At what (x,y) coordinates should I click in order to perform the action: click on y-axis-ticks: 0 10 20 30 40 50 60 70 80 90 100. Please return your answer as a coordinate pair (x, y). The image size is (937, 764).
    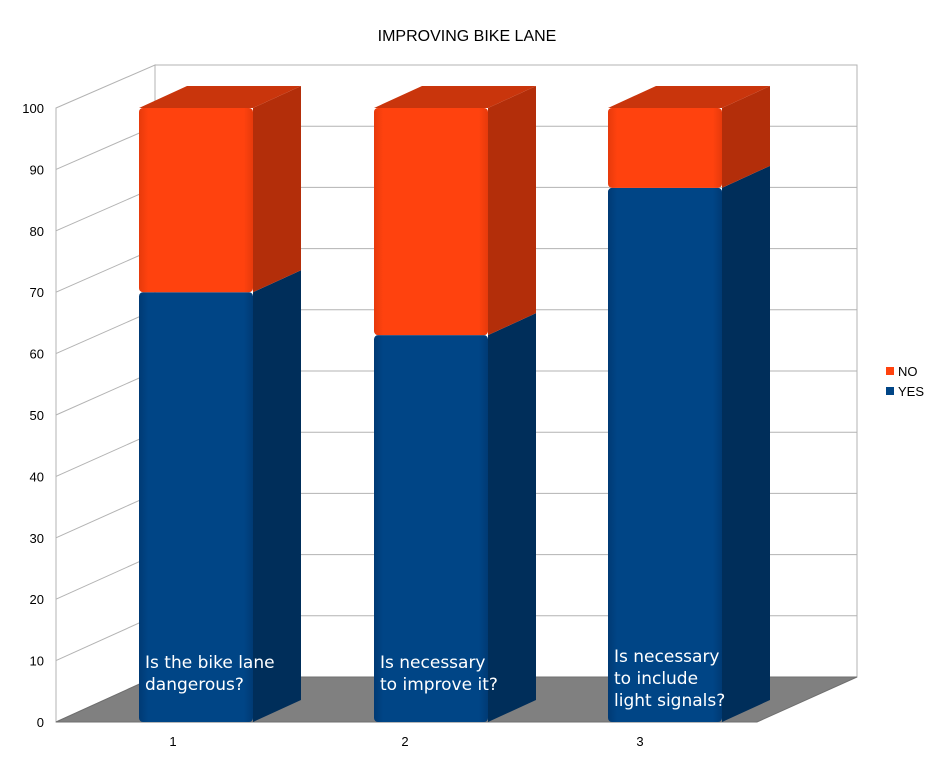
    Looking at the image, I should click on (33, 415).